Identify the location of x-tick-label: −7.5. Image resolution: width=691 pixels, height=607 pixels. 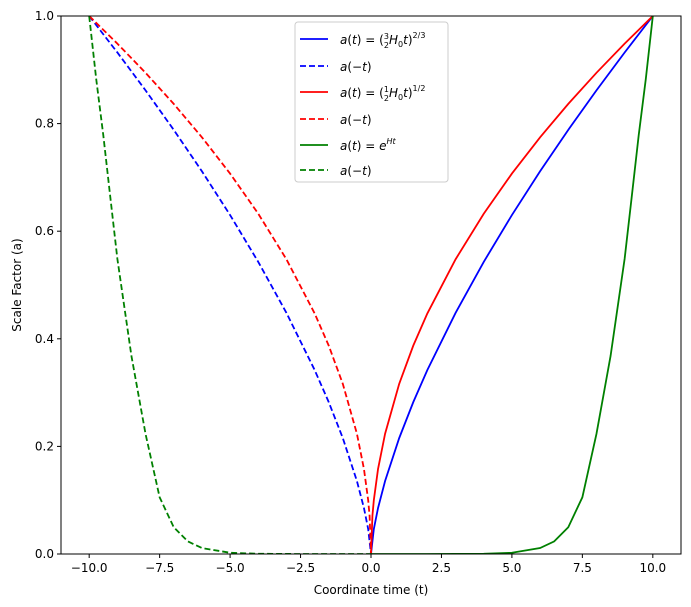
(159, 568).